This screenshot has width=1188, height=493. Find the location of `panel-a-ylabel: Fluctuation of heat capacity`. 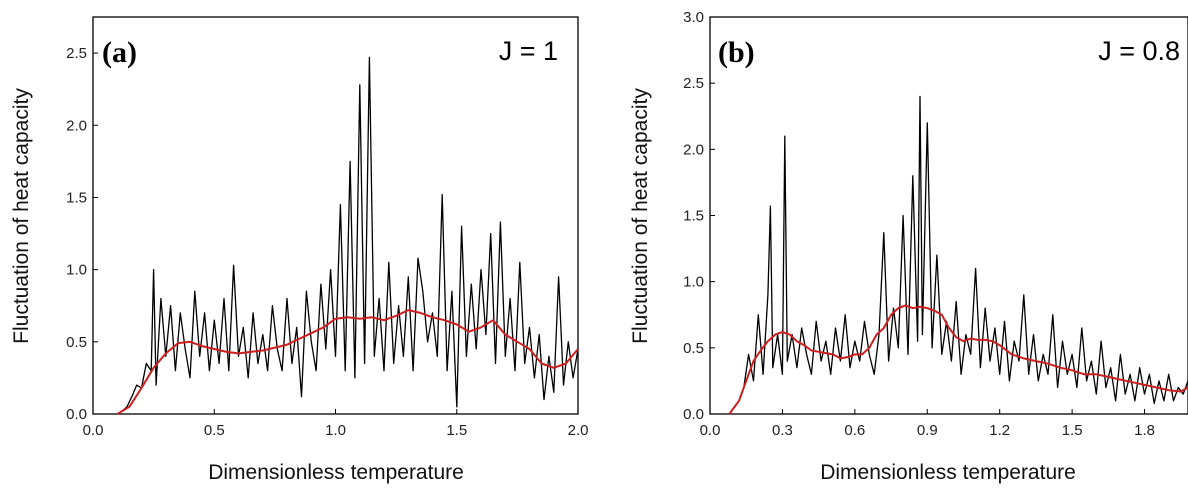

panel-a-ylabel: Fluctuation of heat capacity is located at coordinates (21, 216).